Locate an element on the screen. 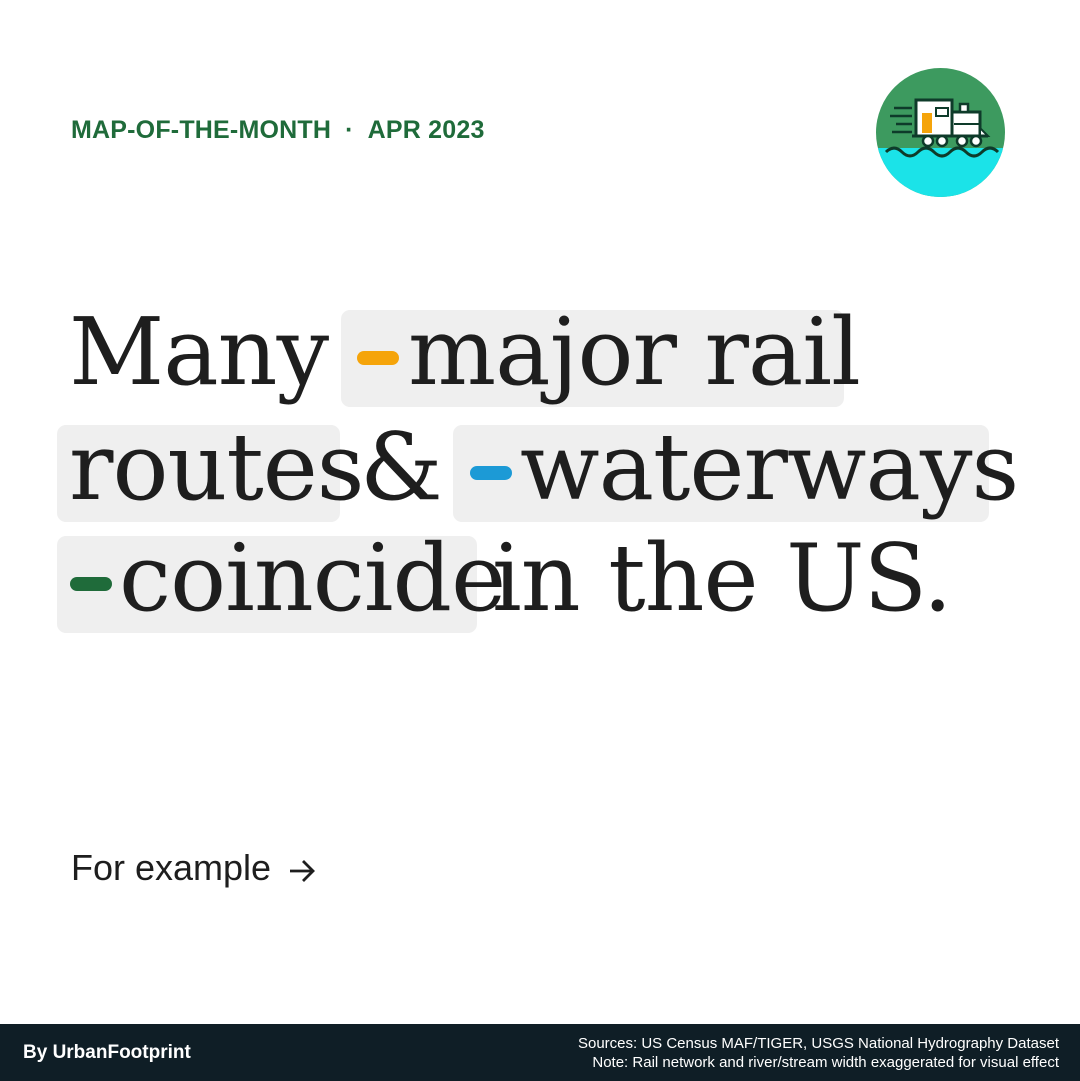 This screenshot has width=1080, height=1081. for-example-link: For example is located at coordinates (194, 868).